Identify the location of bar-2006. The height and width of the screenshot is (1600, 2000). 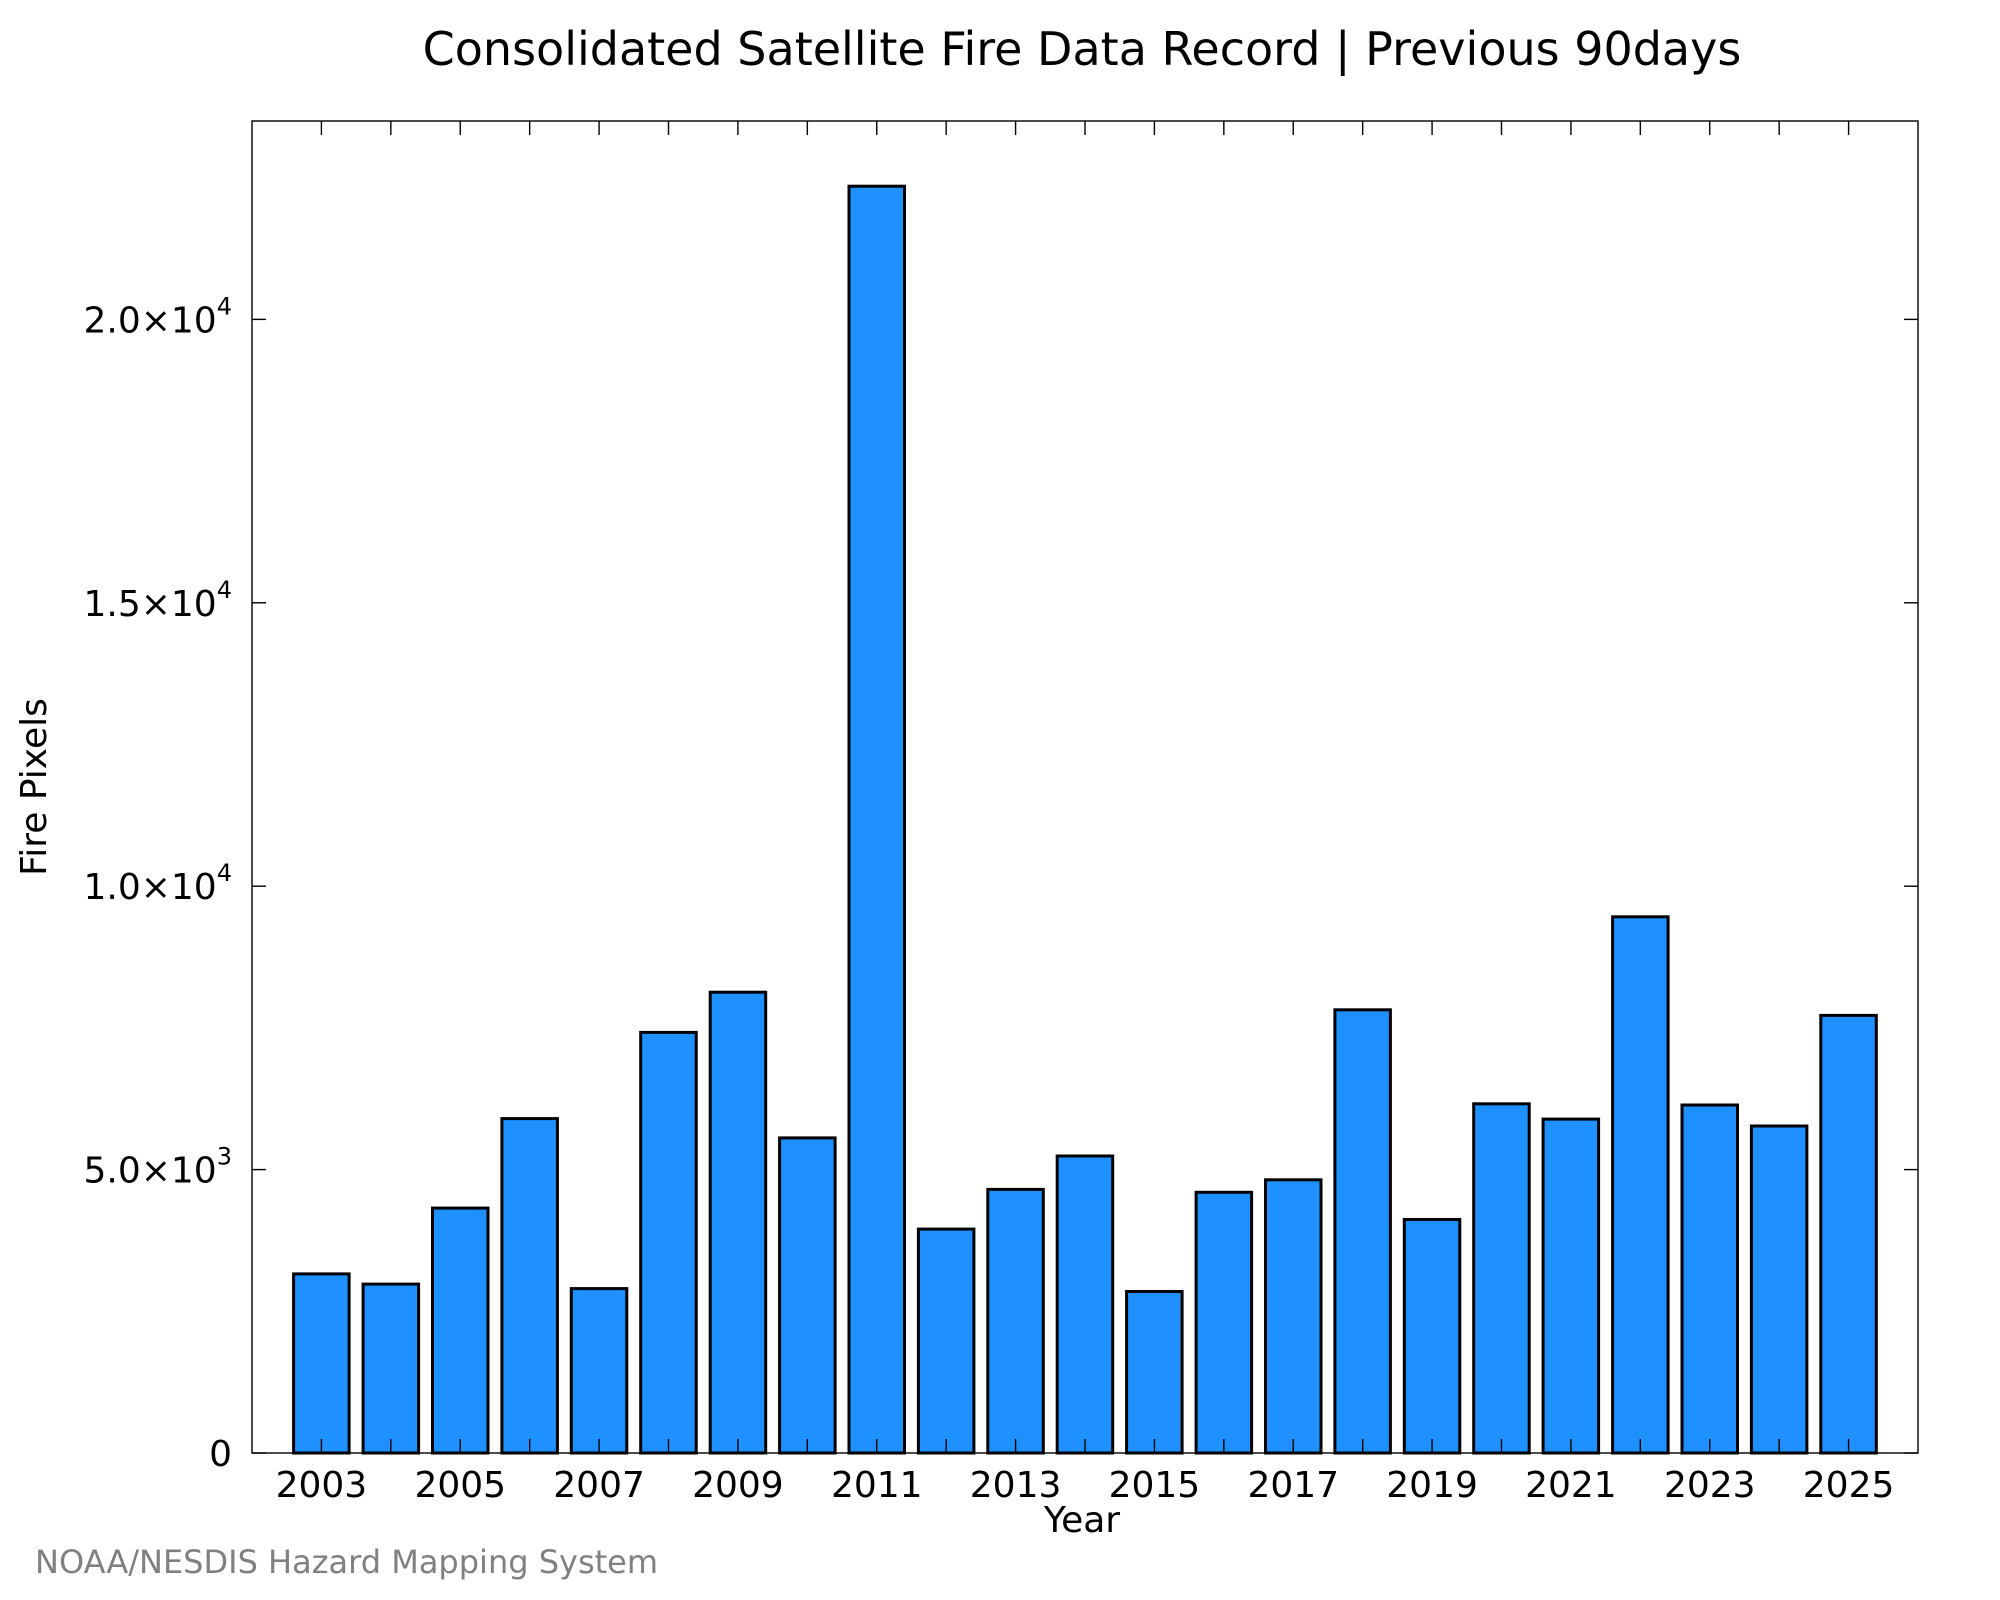
(529, 1286).